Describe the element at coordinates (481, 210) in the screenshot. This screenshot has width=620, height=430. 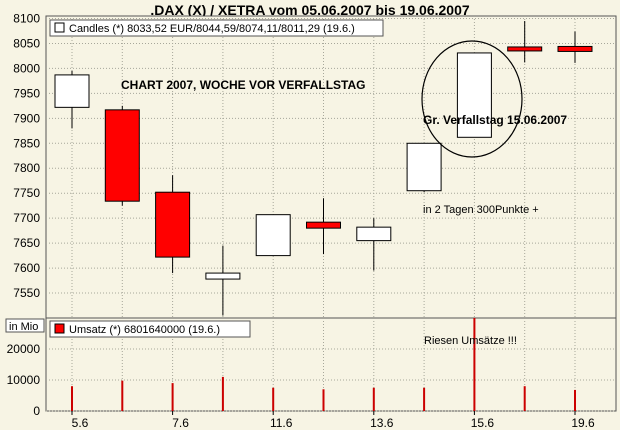
I see `gain-note: in 2 Tagen 300Punkte +` at that location.